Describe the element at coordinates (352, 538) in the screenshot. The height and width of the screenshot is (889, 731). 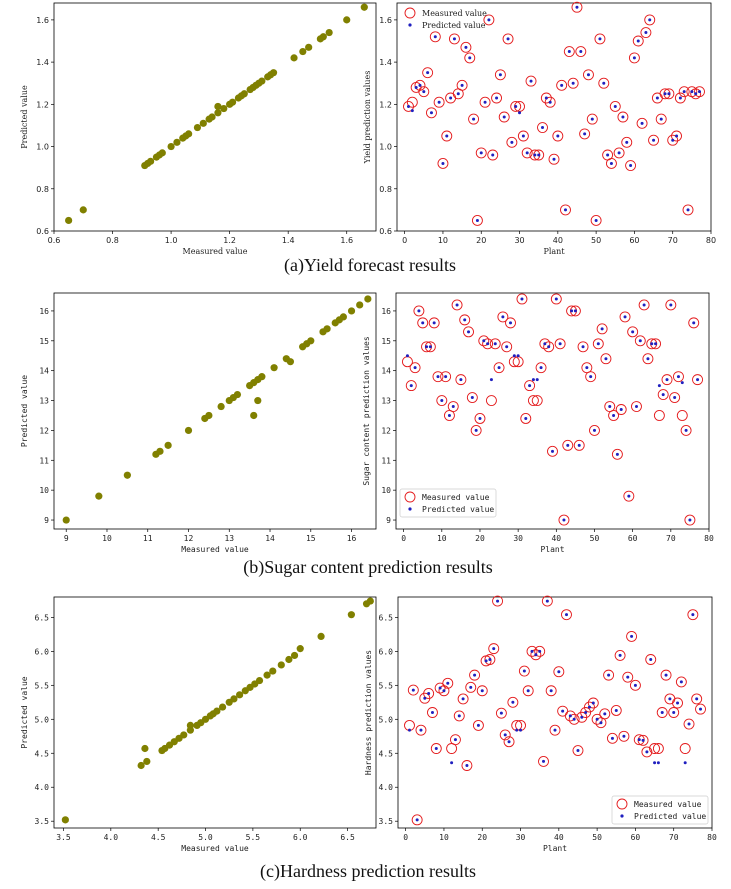
I see `x-tick-label: 16` at that location.